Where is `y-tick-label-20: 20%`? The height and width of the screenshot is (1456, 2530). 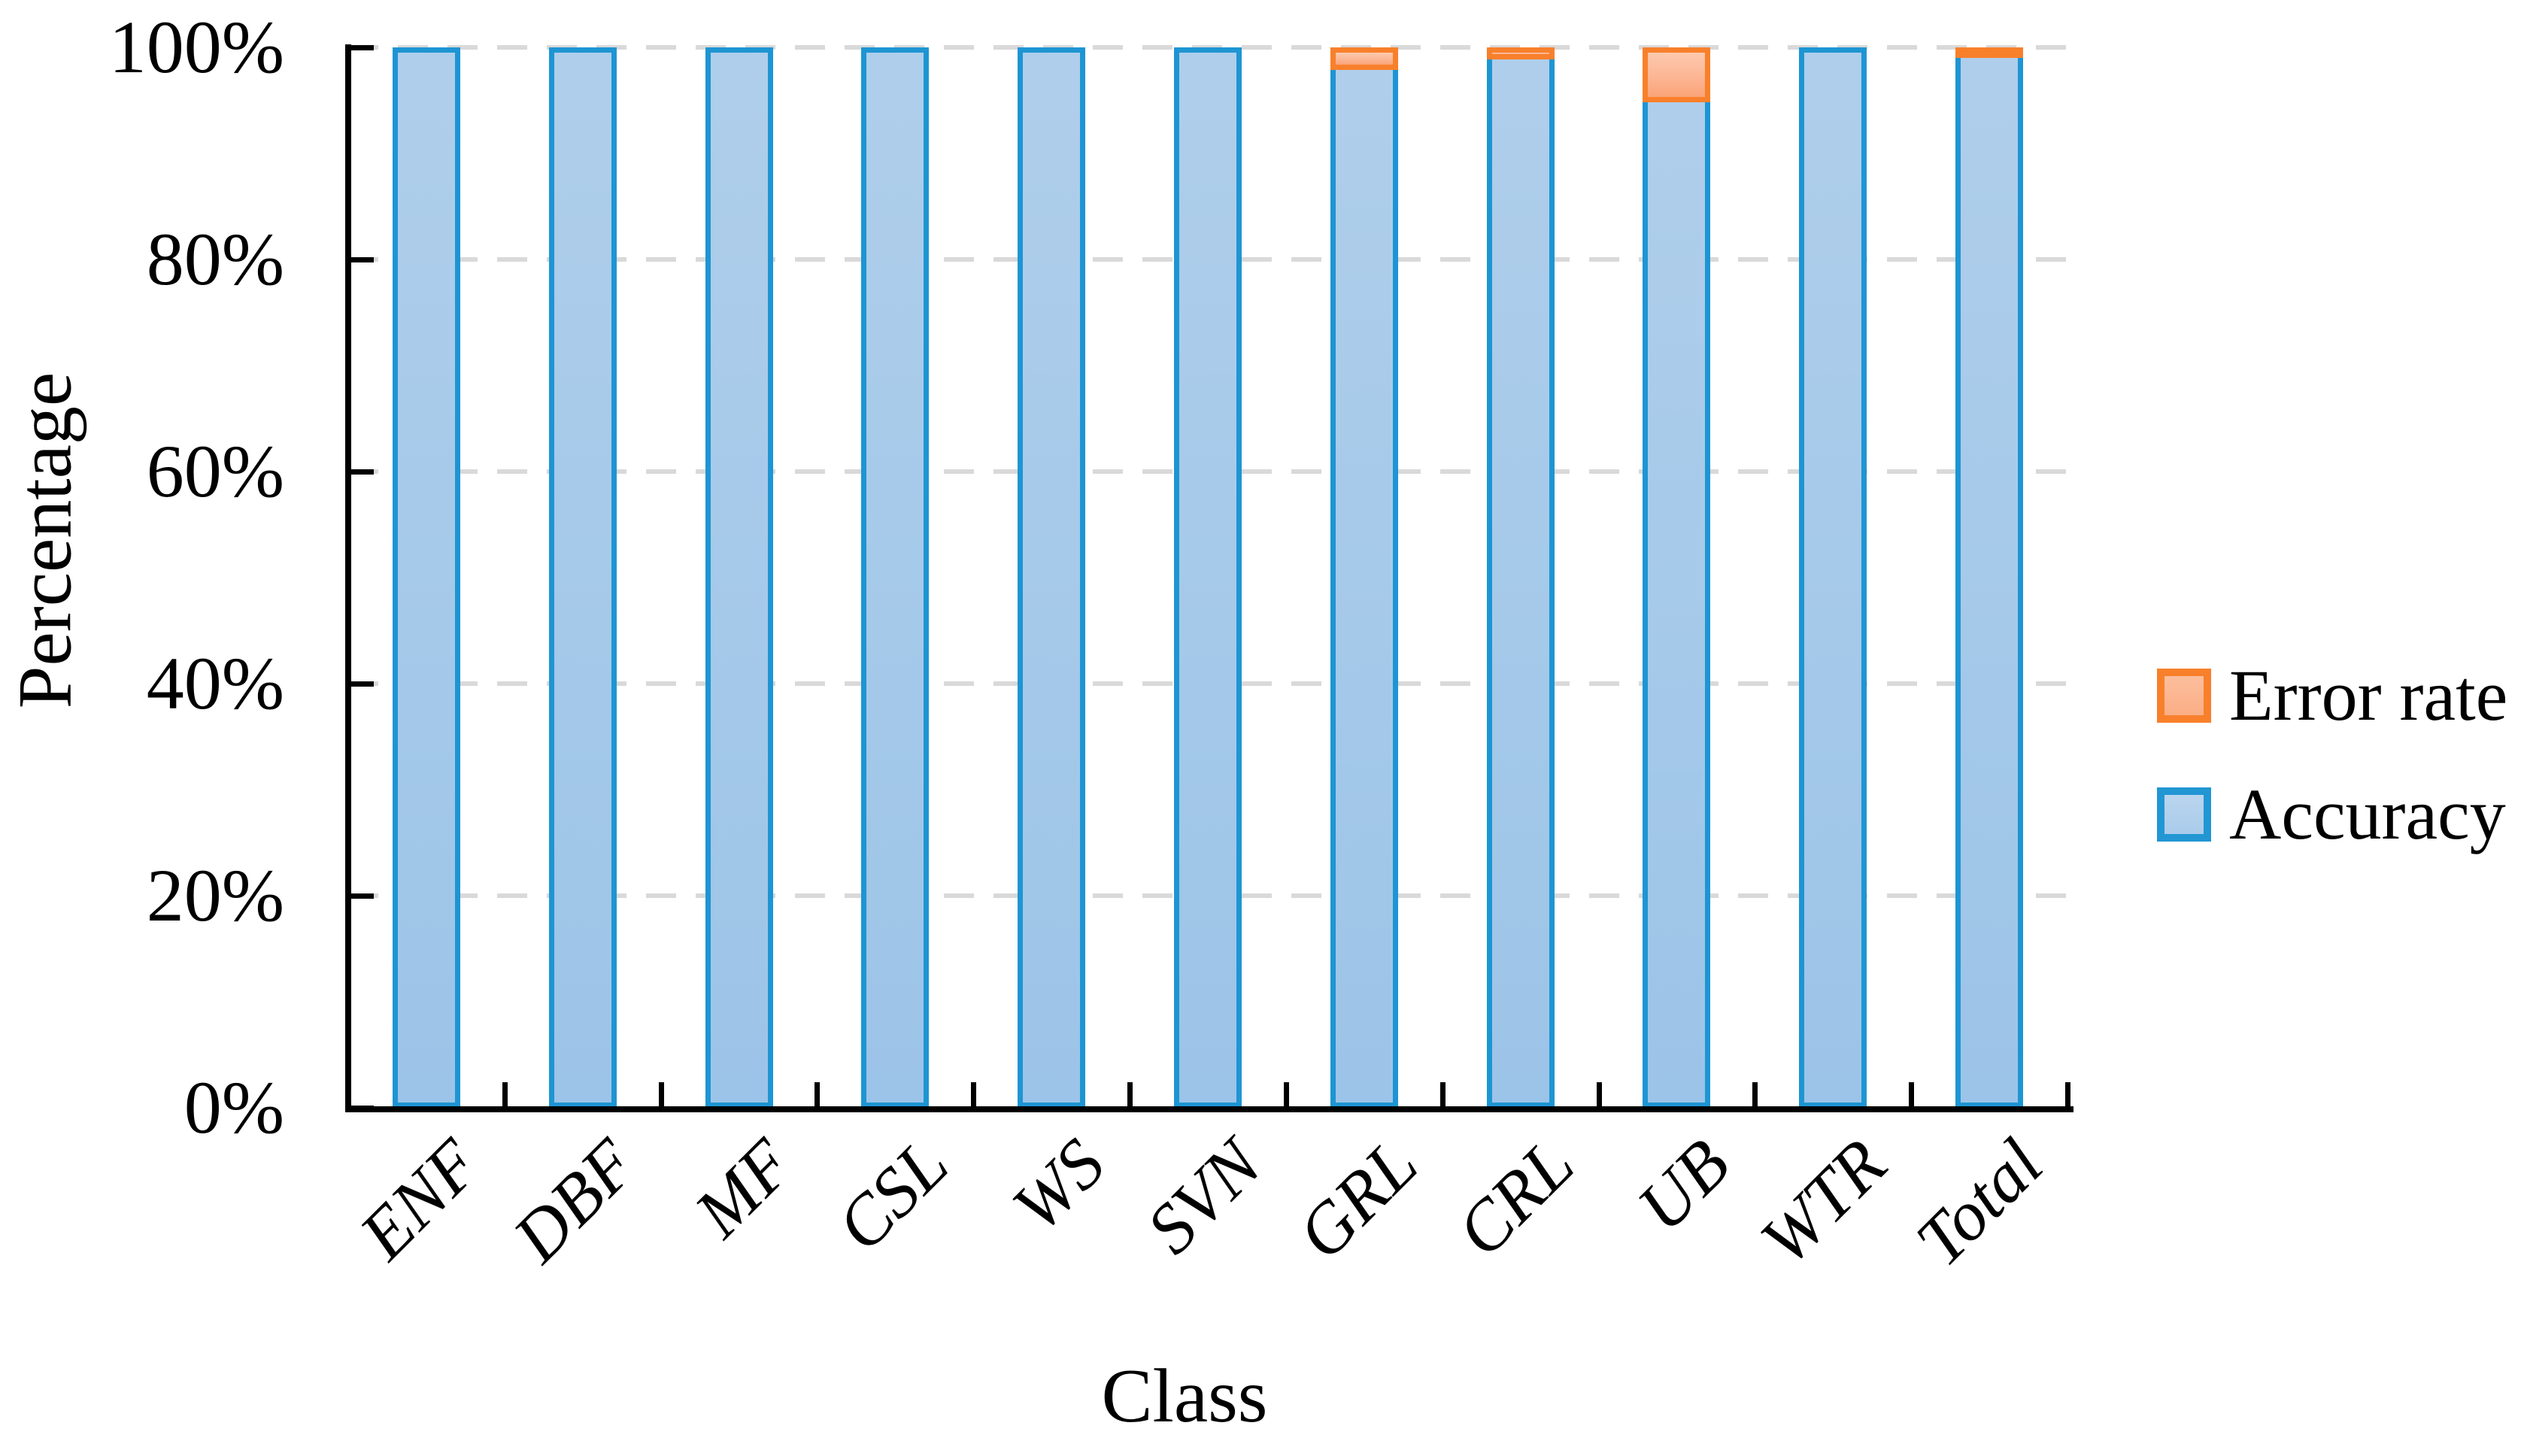 y-tick-label-20: 20% is located at coordinates (215, 895).